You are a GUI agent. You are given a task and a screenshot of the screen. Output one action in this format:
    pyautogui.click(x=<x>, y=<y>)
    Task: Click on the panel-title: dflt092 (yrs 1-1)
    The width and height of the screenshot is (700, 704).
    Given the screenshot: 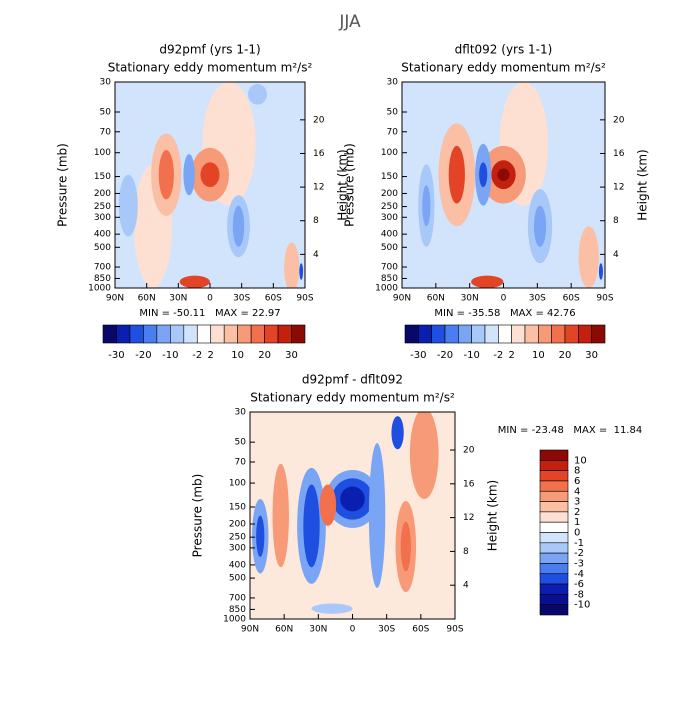 What is the action you would take?
    pyautogui.click(x=504, y=50)
    